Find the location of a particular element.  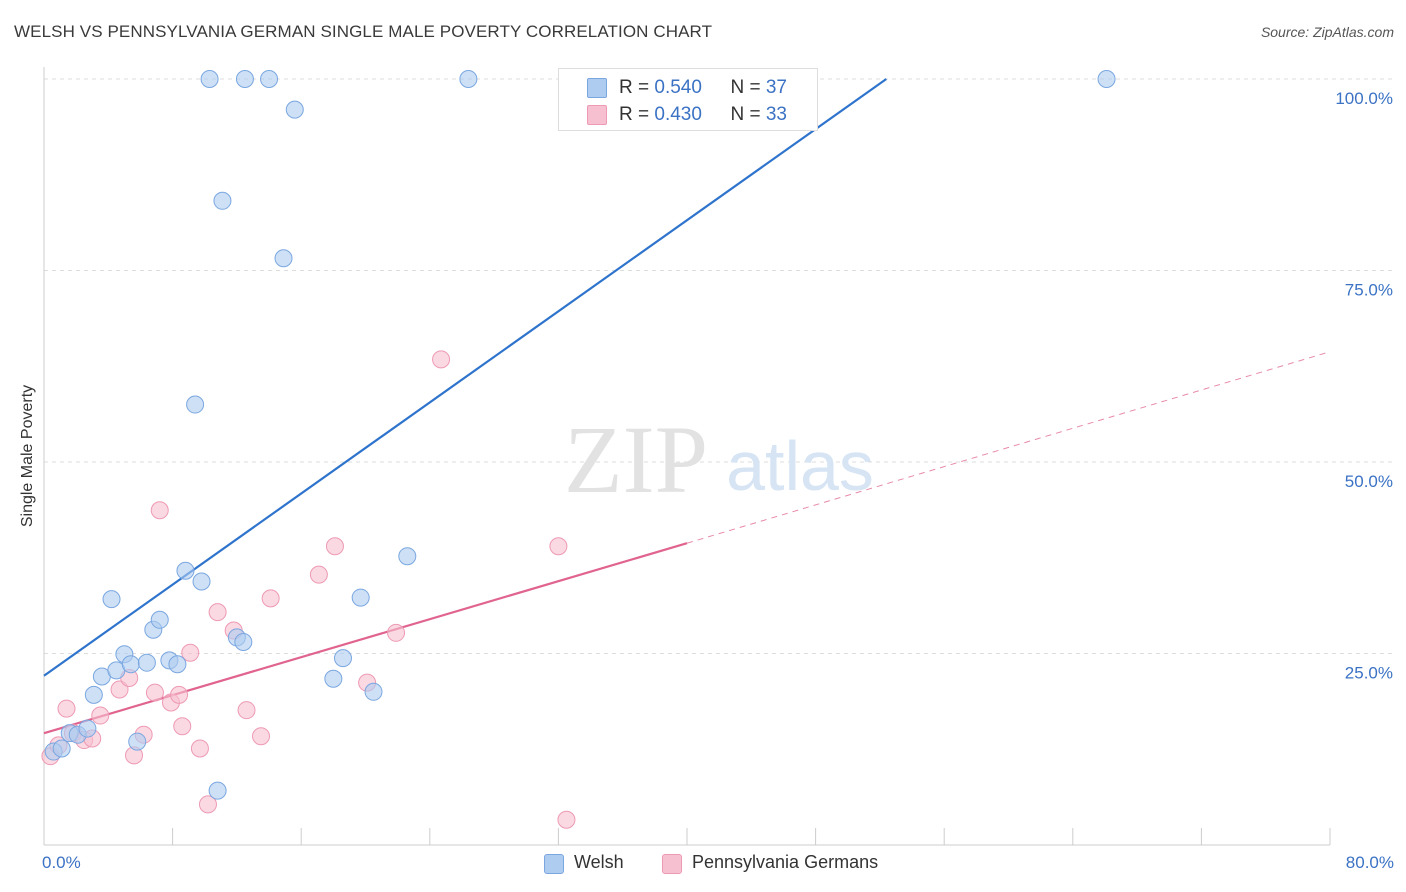

watermark: ZIP atlas is located at coordinates (719, 459).